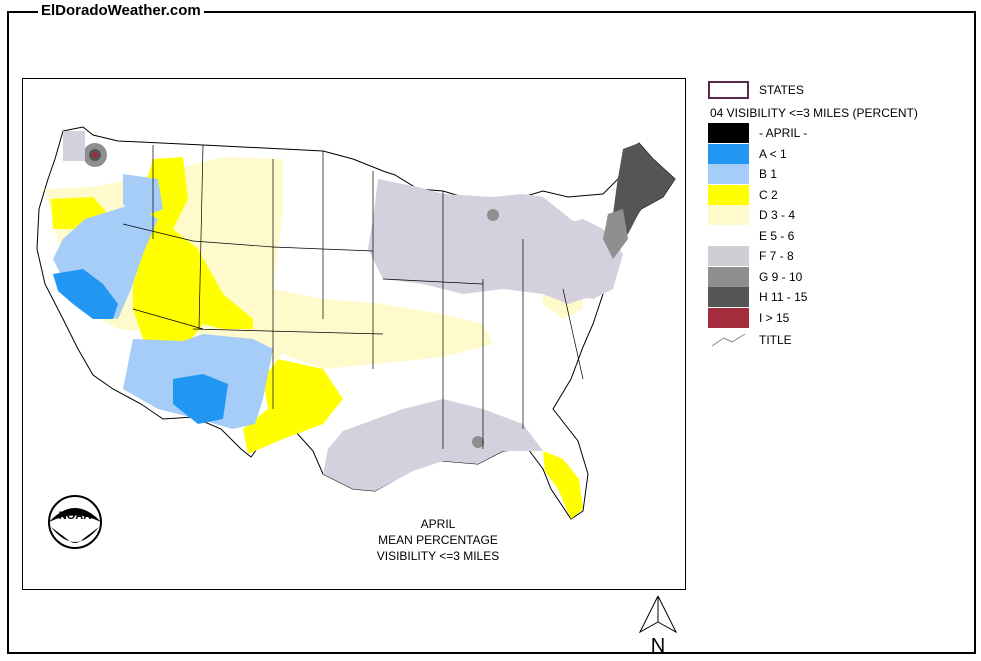 This screenshot has width=981, height=661. Describe the element at coordinates (774, 317) in the screenshot. I see `legend-class-label: I > 15` at that location.